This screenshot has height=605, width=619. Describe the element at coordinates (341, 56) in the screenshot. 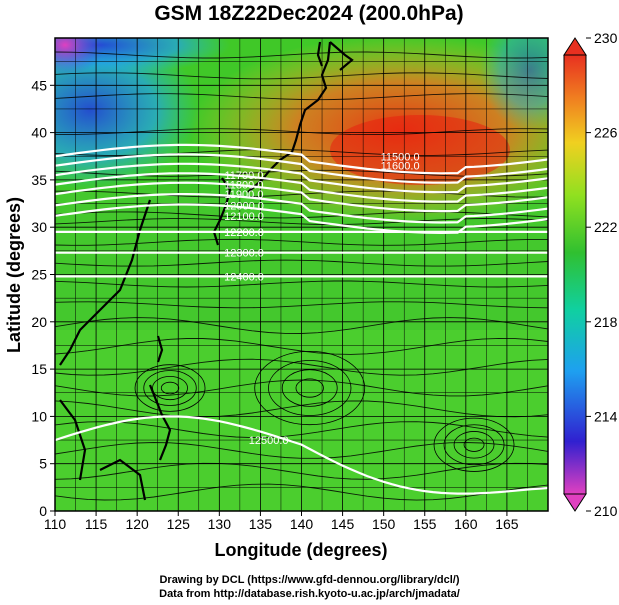

I see `coastline-hokkaido` at that location.